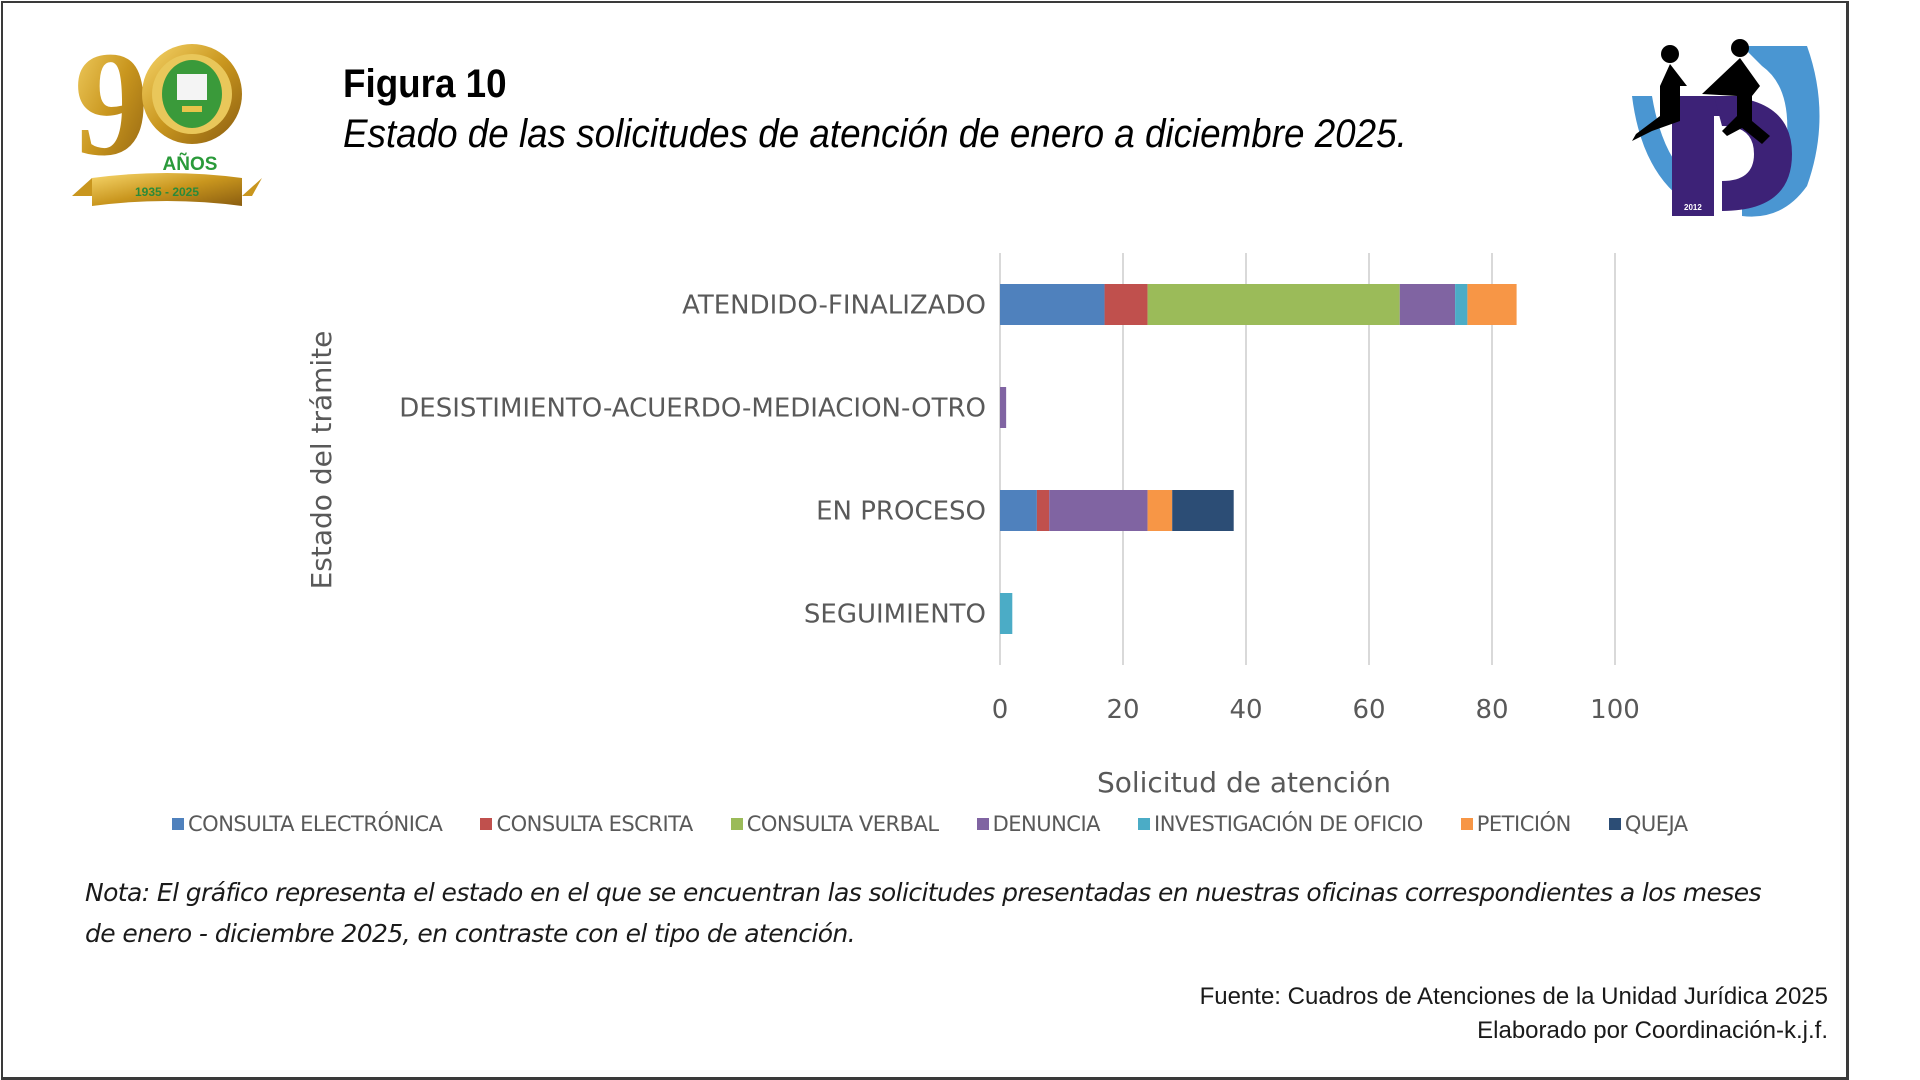 Image resolution: width=1920 pixels, height=1080 pixels. I want to click on year-range-text: 1935 - 2025, so click(167, 192).